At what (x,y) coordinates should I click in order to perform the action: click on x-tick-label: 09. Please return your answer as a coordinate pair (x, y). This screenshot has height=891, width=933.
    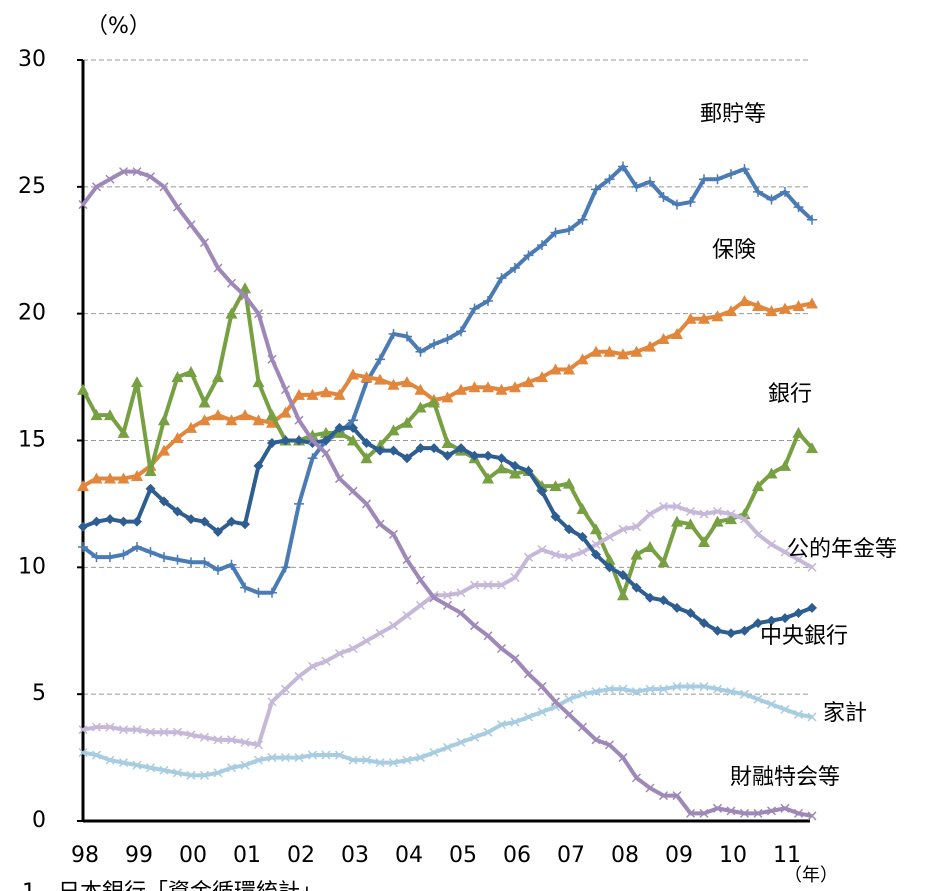
    Looking at the image, I should click on (679, 855).